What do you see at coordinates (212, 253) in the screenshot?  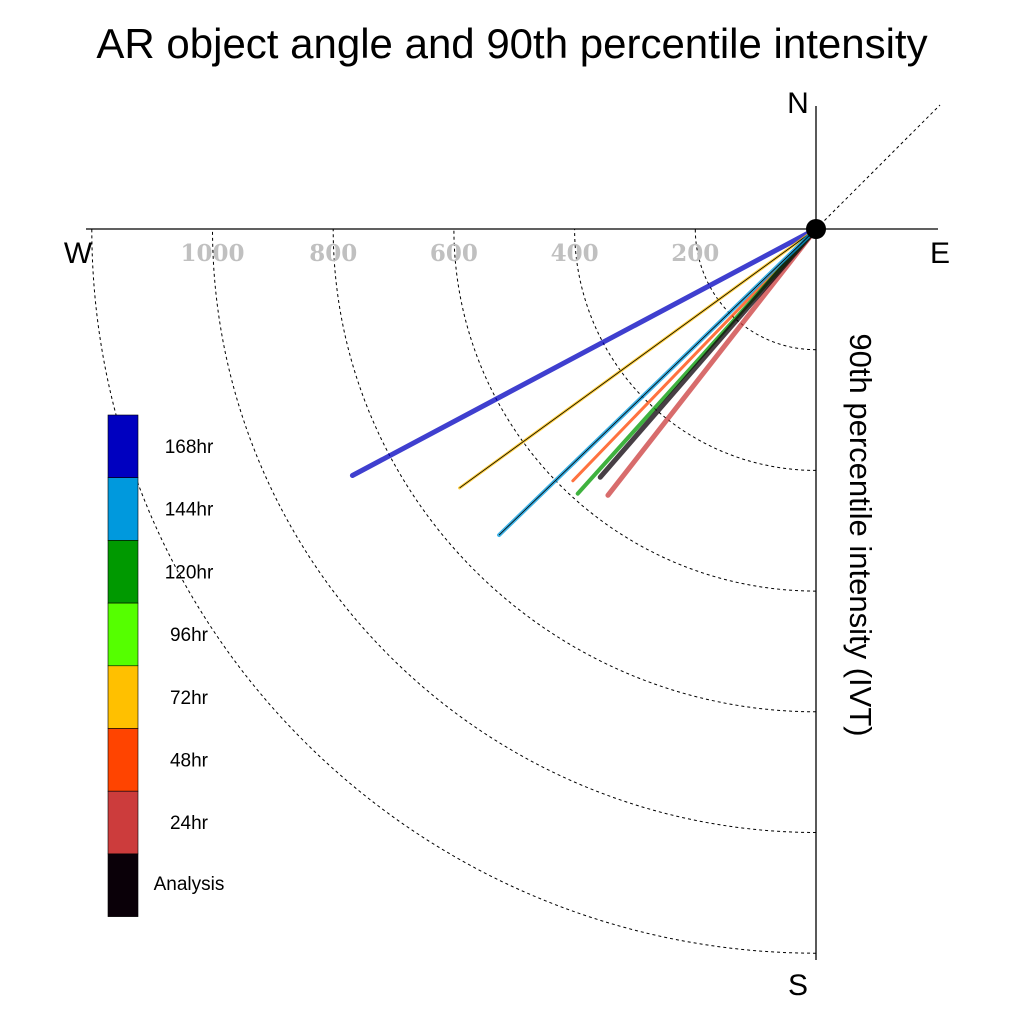 I see `radial-tick-label: 1000` at bounding box center [212, 253].